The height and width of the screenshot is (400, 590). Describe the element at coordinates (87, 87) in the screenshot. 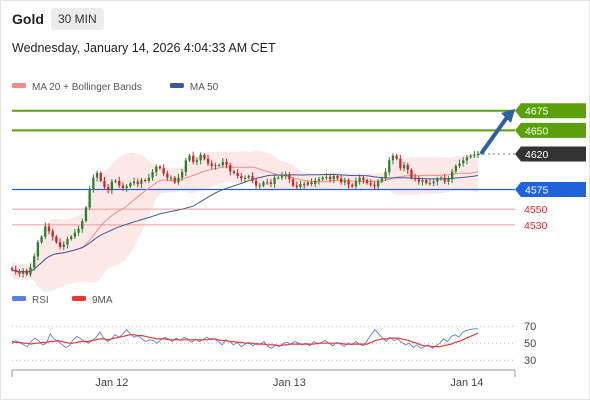

I see `legend-label-0: MA 20 + Bollinger Bands` at that location.